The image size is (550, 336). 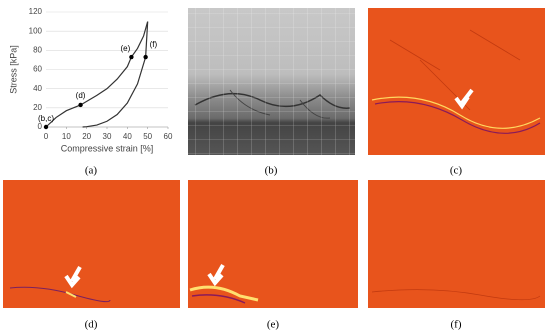 I want to click on annotation-label: (b,c), so click(x=46, y=118).